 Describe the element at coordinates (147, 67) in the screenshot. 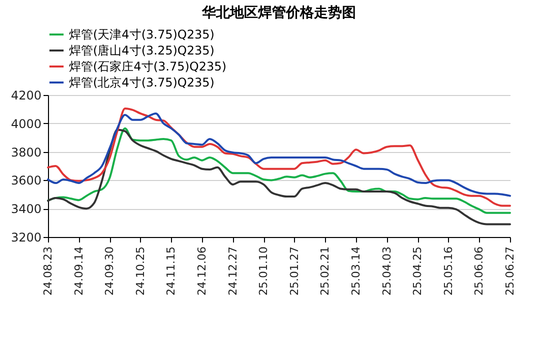

I see `legend-label: 焊管(石家庄4寸(3.75)Q235)` at that location.